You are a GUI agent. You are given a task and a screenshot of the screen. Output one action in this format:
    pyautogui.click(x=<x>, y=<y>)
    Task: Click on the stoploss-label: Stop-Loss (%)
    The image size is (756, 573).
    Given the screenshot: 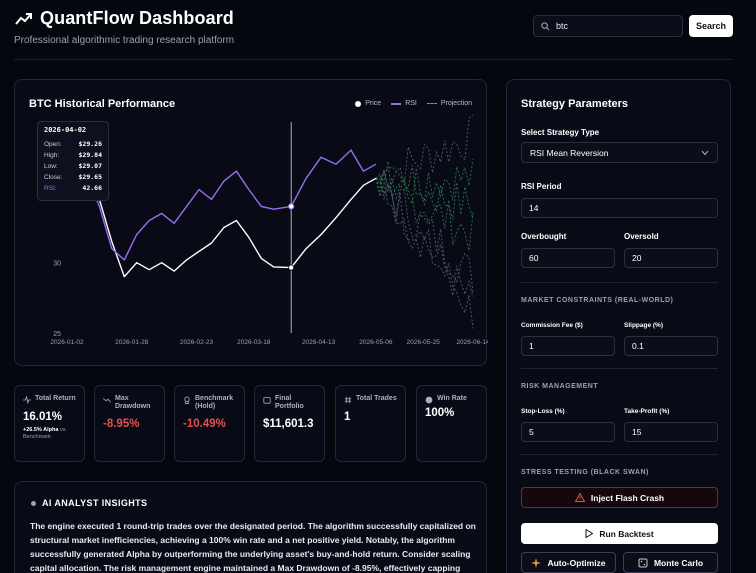 What is the action you would take?
    pyautogui.click(x=543, y=411)
    